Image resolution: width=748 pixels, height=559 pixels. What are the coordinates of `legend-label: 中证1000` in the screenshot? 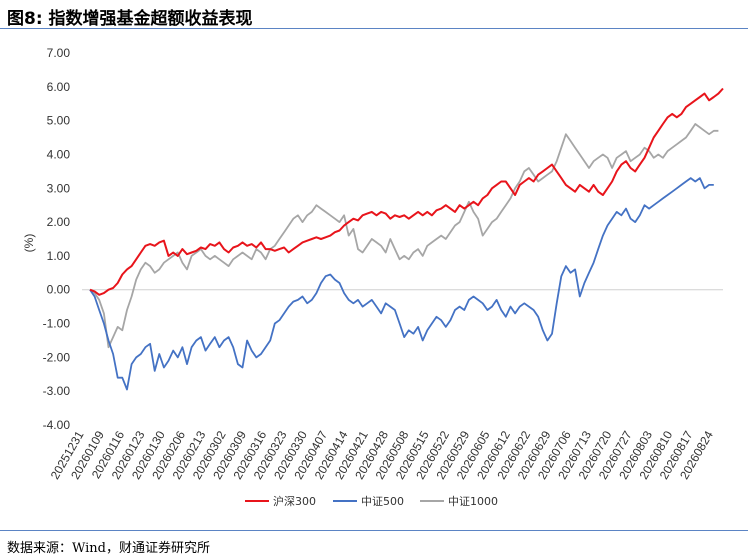 It's located at (473, 501).